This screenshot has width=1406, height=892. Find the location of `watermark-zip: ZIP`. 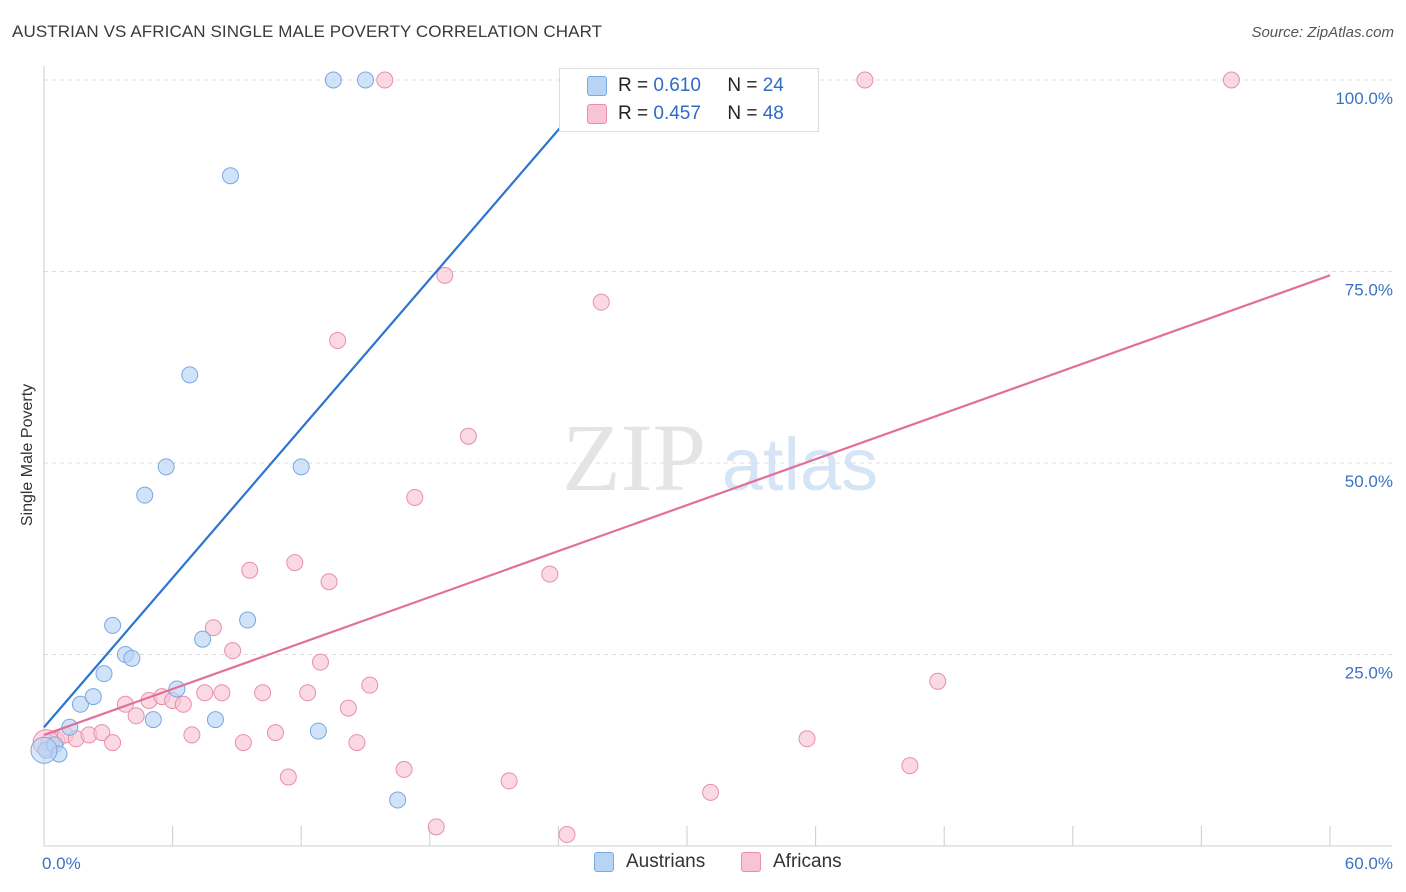

watermark-zip: ZIP is located at coordinates (634, 457).